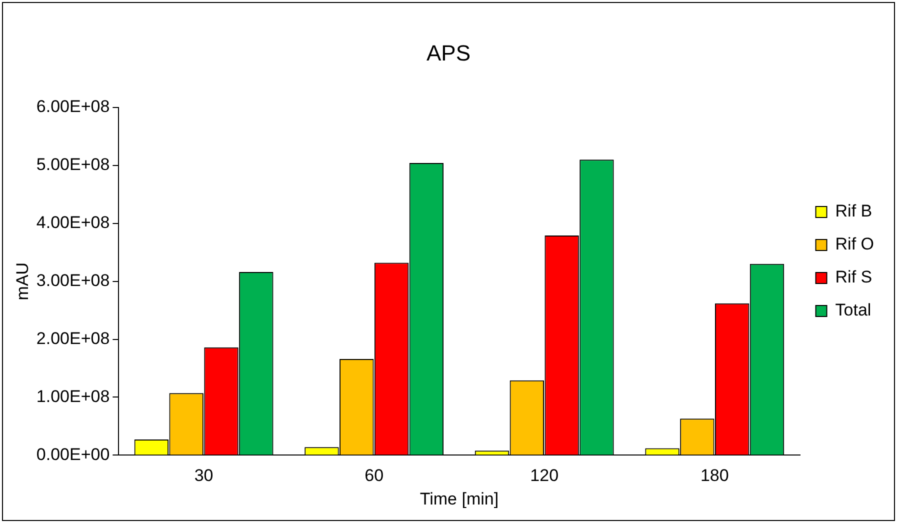 This screenshot has height=523, width=897. What do you see at coordinates (73, 454) in the screenshot?
I see `y-tick-label: 0.00E+00` at bounding box center [73, 454].